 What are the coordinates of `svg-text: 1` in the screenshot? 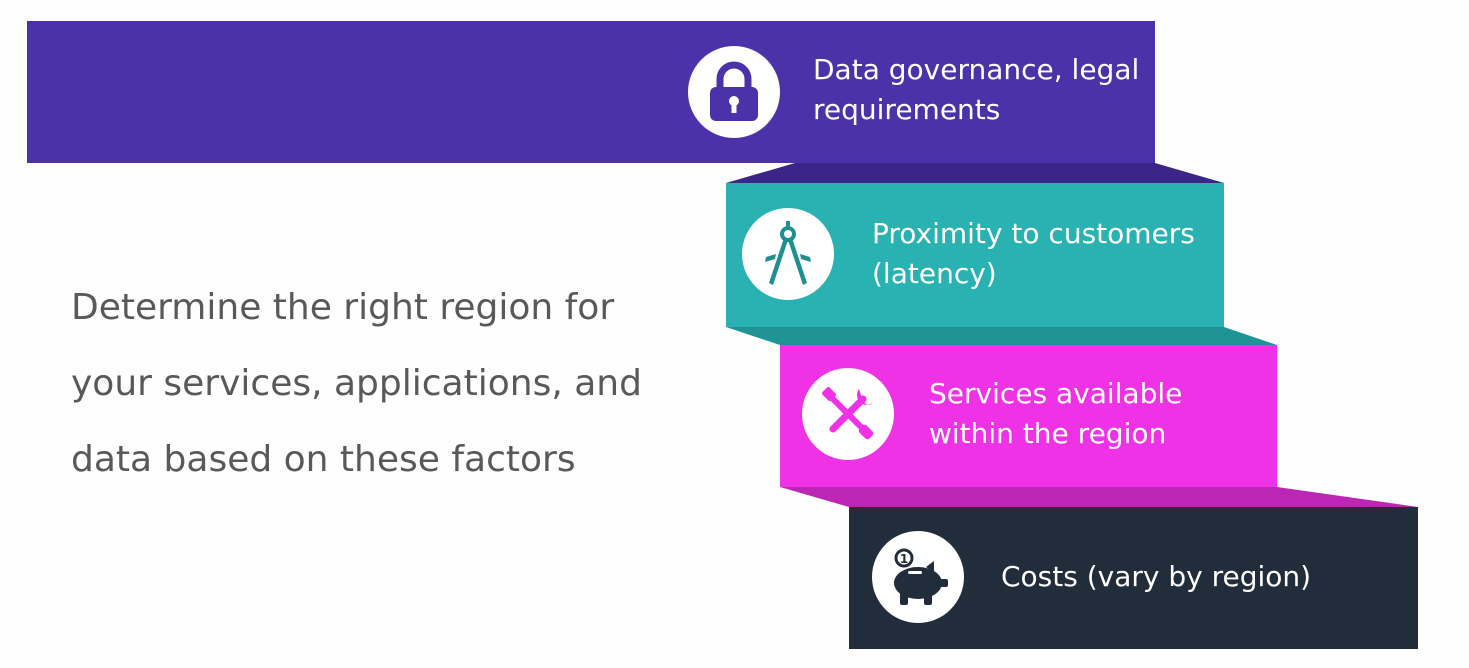 It's located at (904, 559).